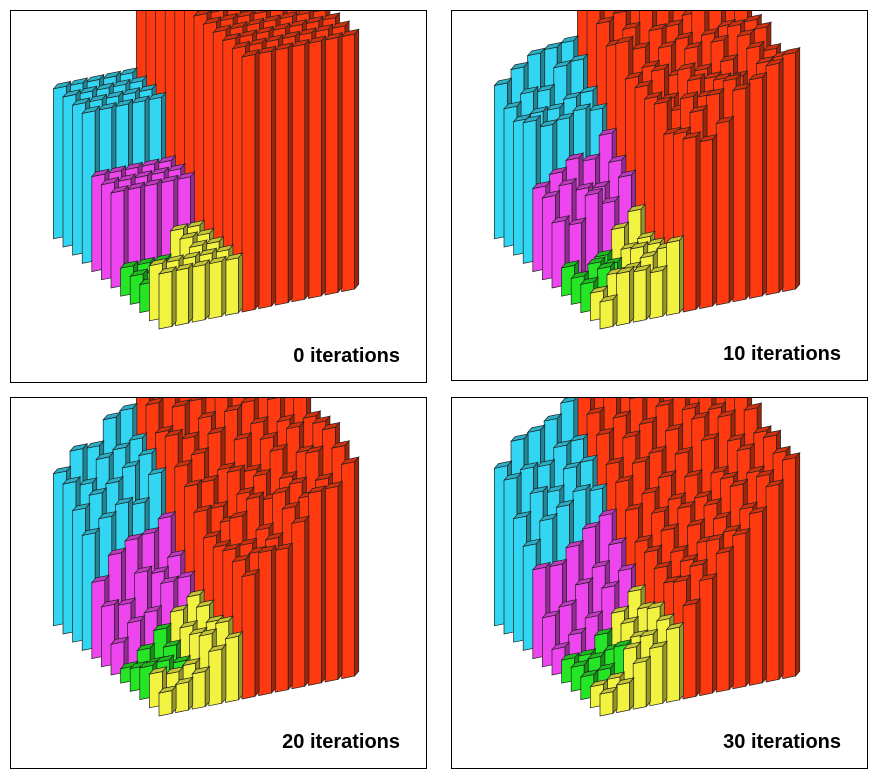 The width and height of the screenshot is (877, 778). What do you see at coordinates (346, 356) in the screenshot?
I see `panel-caption: 0 iterations` at bounding box center [346, 356].